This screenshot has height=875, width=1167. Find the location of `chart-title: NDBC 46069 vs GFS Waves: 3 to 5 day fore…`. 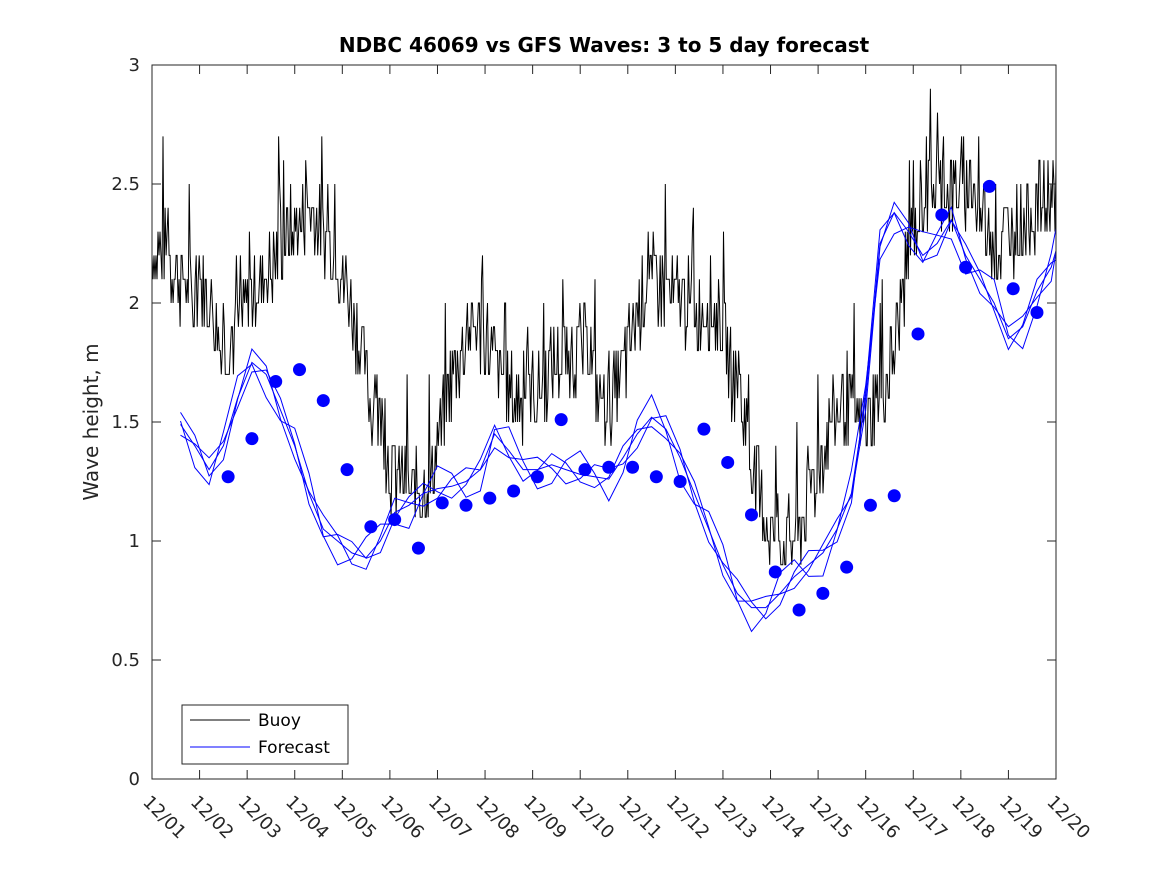

chart-title: NDBC 46069 vs GFS Waves: 3 to 5 day fore… is located at coordinates (604, 45).